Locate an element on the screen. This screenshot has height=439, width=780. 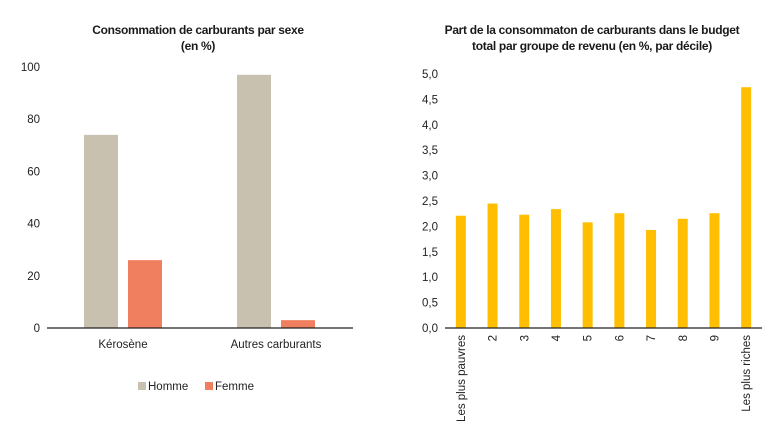
y-tick-label: 0 is located at coordinates (37, 329).